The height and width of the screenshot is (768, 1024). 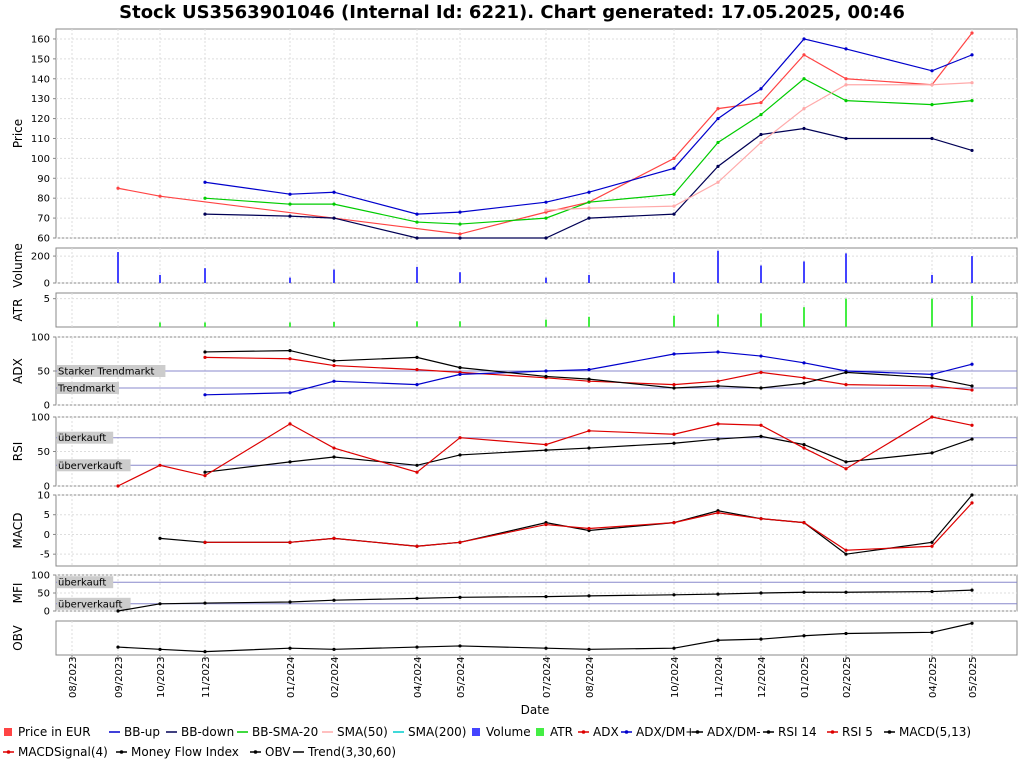 What do you see at coordinates (291, 677) in the screenshot?
I see `x-tick-label: 01/2024` at bounding box center [291, 677].